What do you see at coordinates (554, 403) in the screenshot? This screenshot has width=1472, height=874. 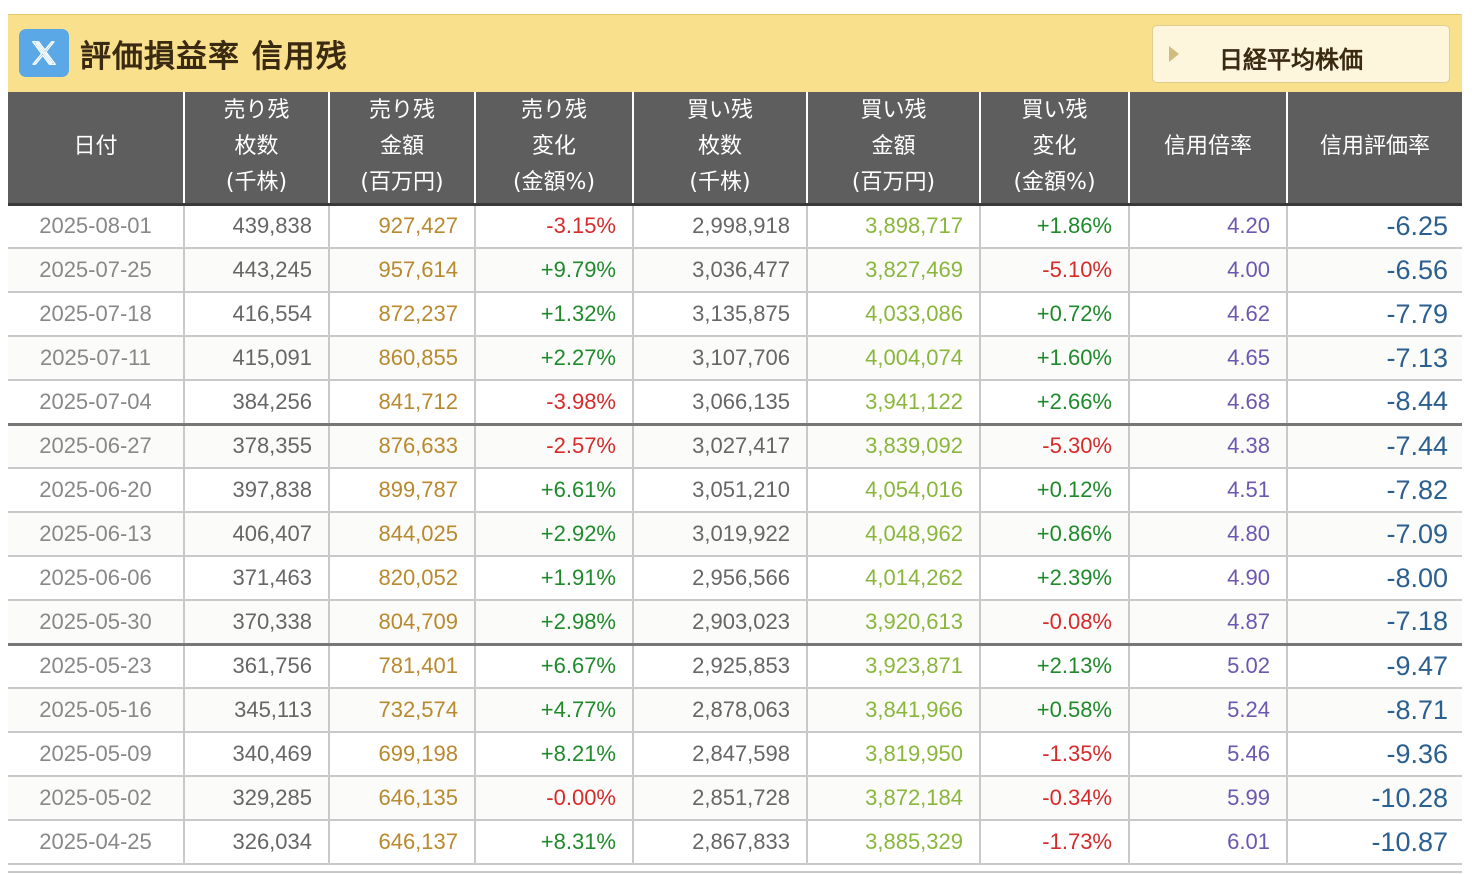 I see `cell-sell-chg: -3.98%` at bounding box center [554, 403].